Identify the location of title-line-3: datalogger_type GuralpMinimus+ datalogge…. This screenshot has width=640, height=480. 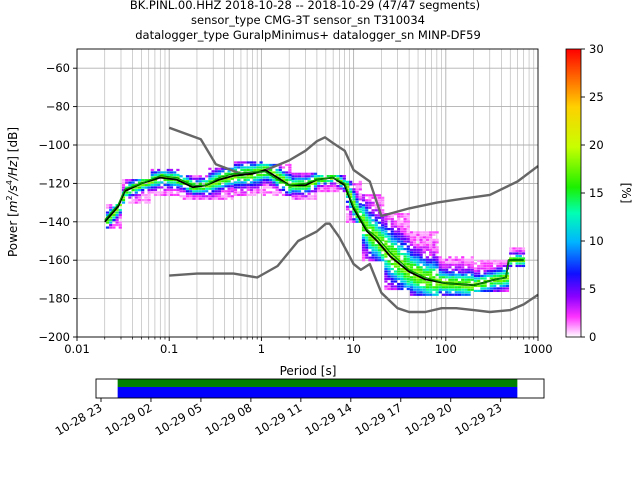
(308, 35).